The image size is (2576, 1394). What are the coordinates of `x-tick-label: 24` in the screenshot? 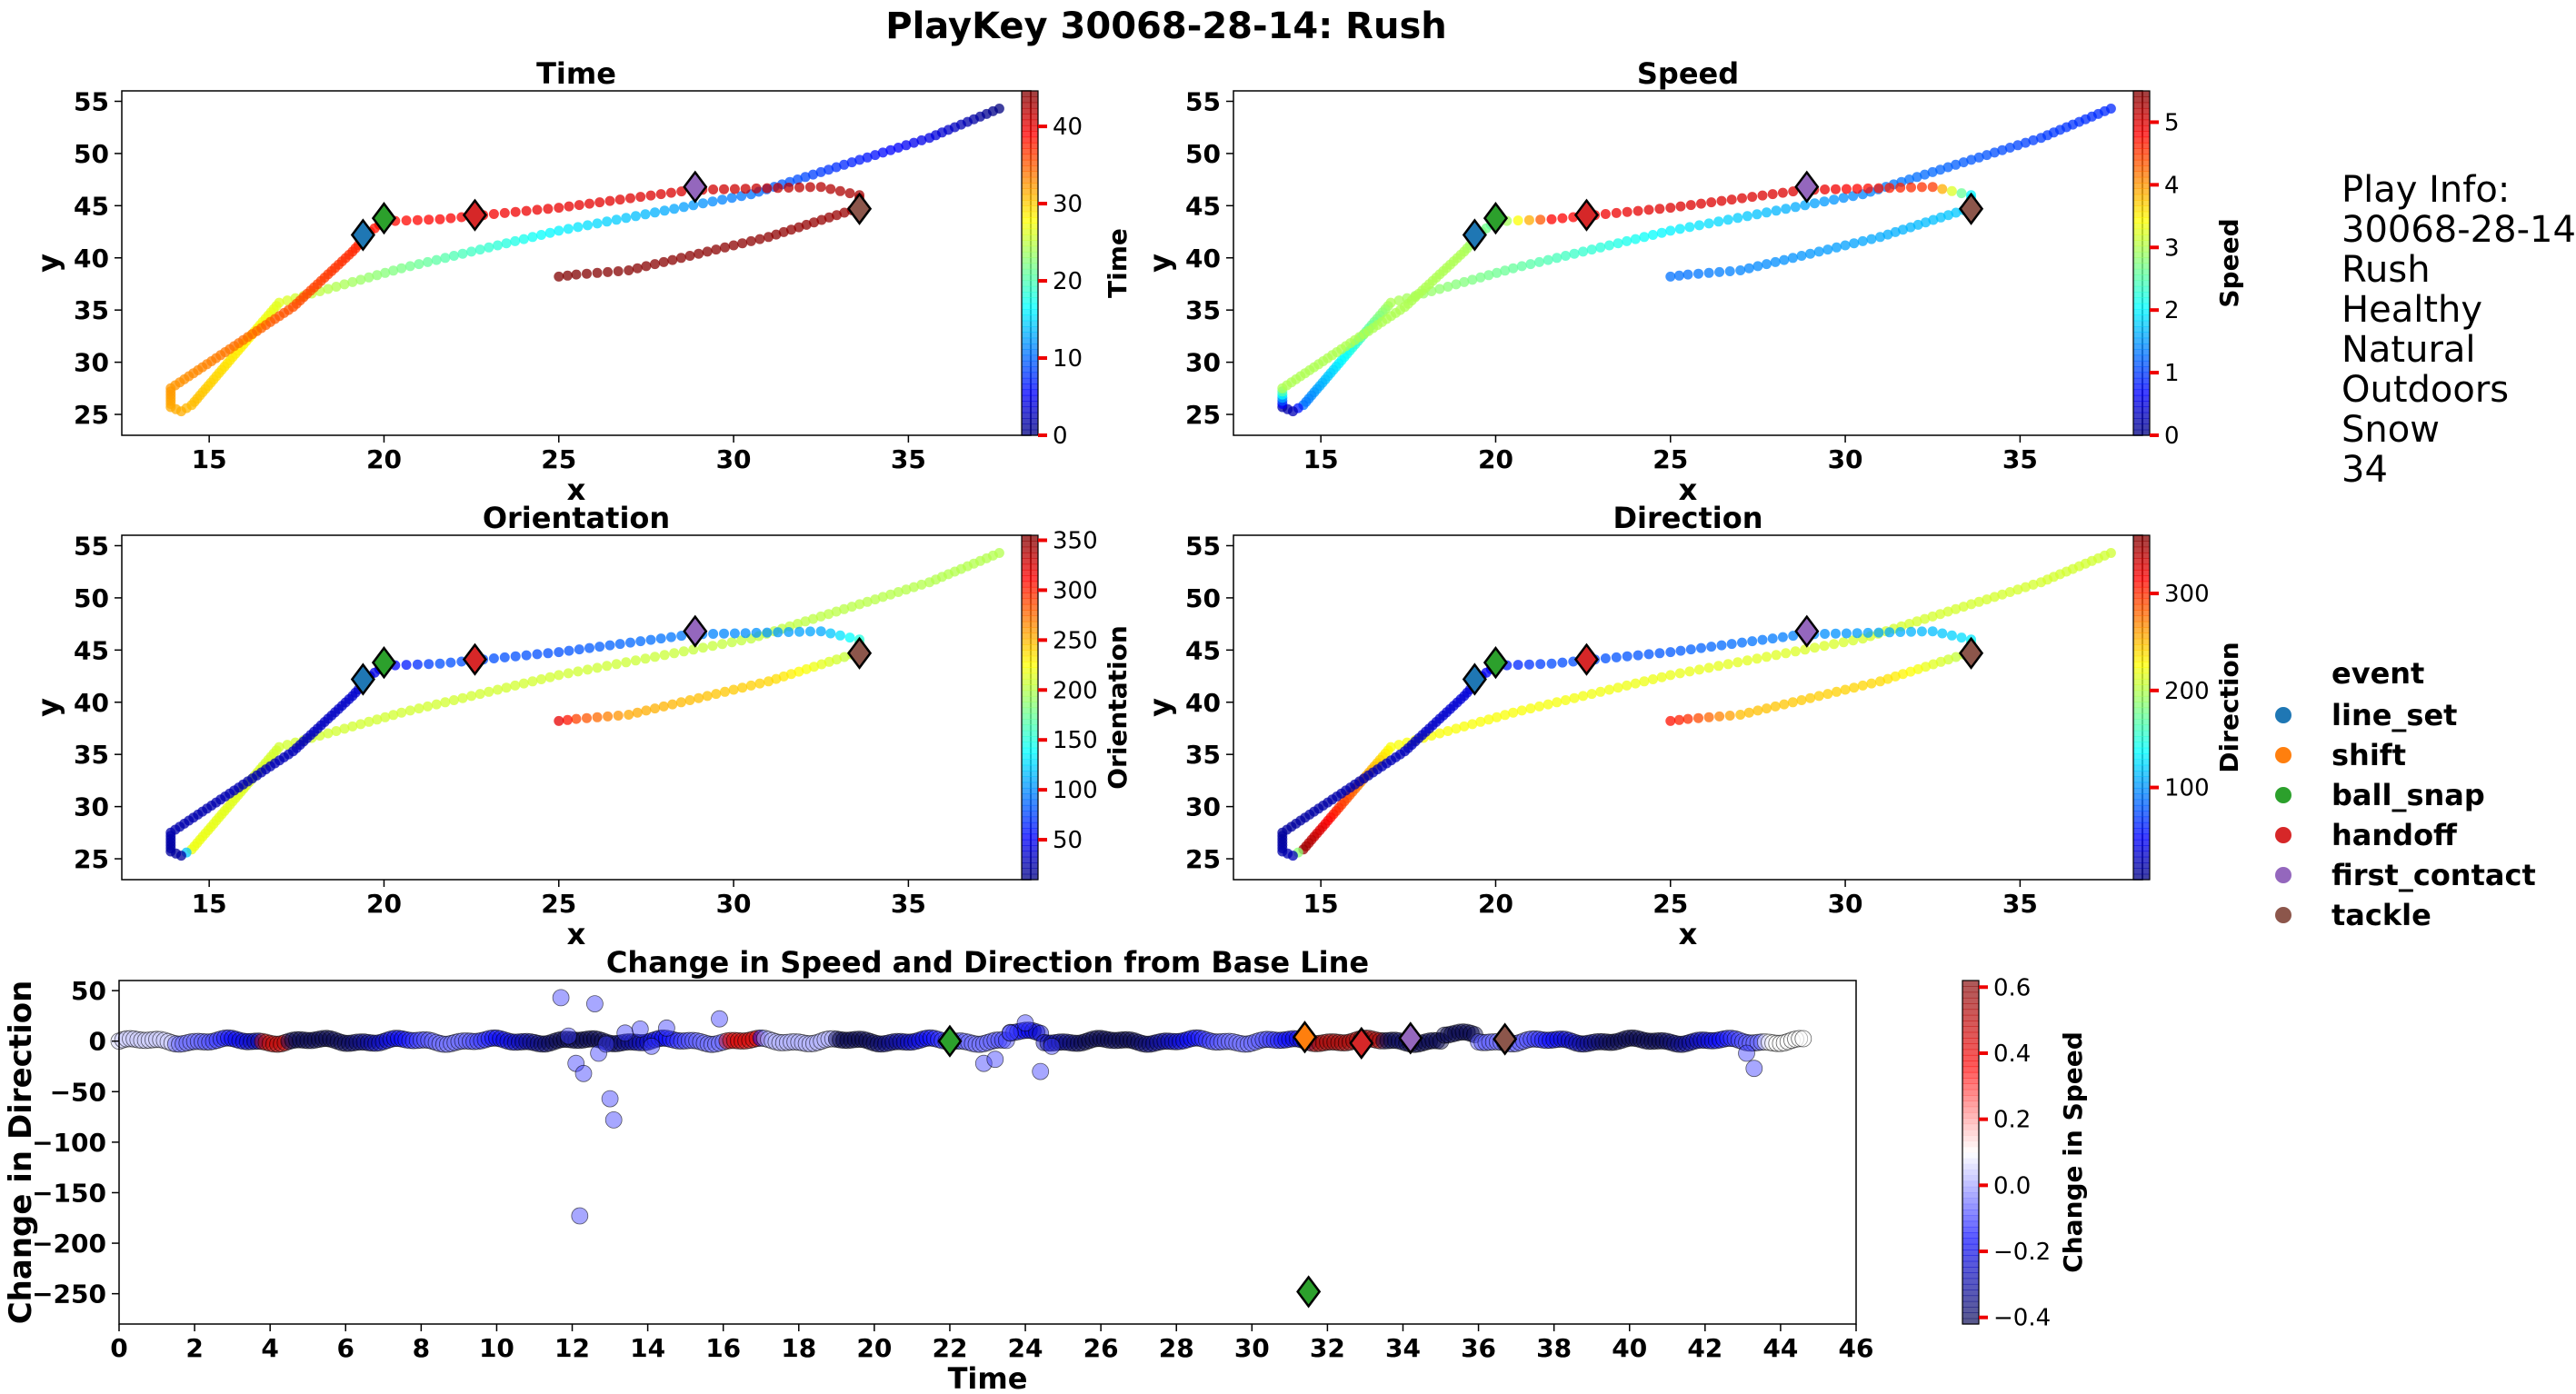 It's located at (1025, 1348).